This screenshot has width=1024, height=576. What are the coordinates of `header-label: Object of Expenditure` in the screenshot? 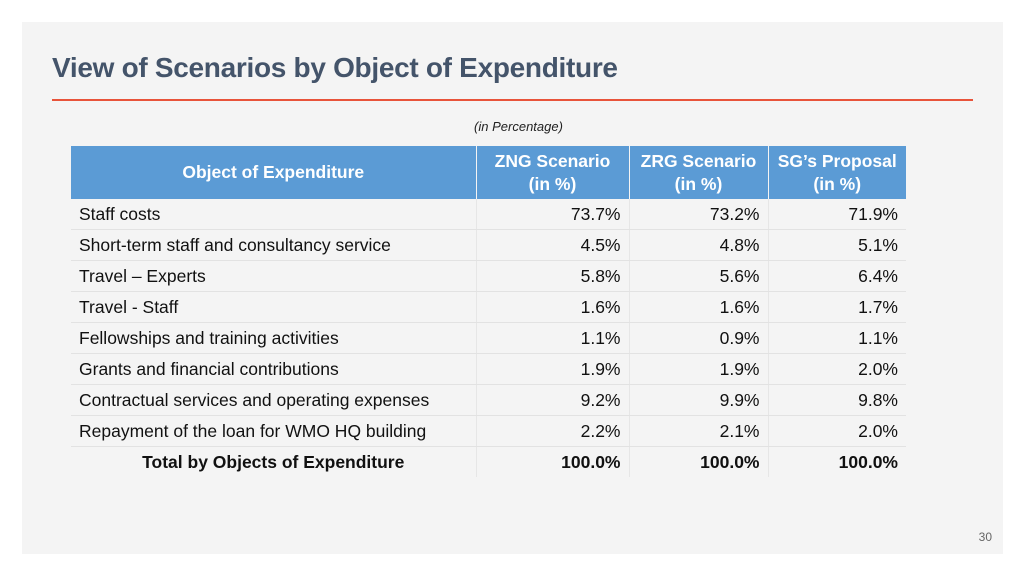 It's located at (273, 172).